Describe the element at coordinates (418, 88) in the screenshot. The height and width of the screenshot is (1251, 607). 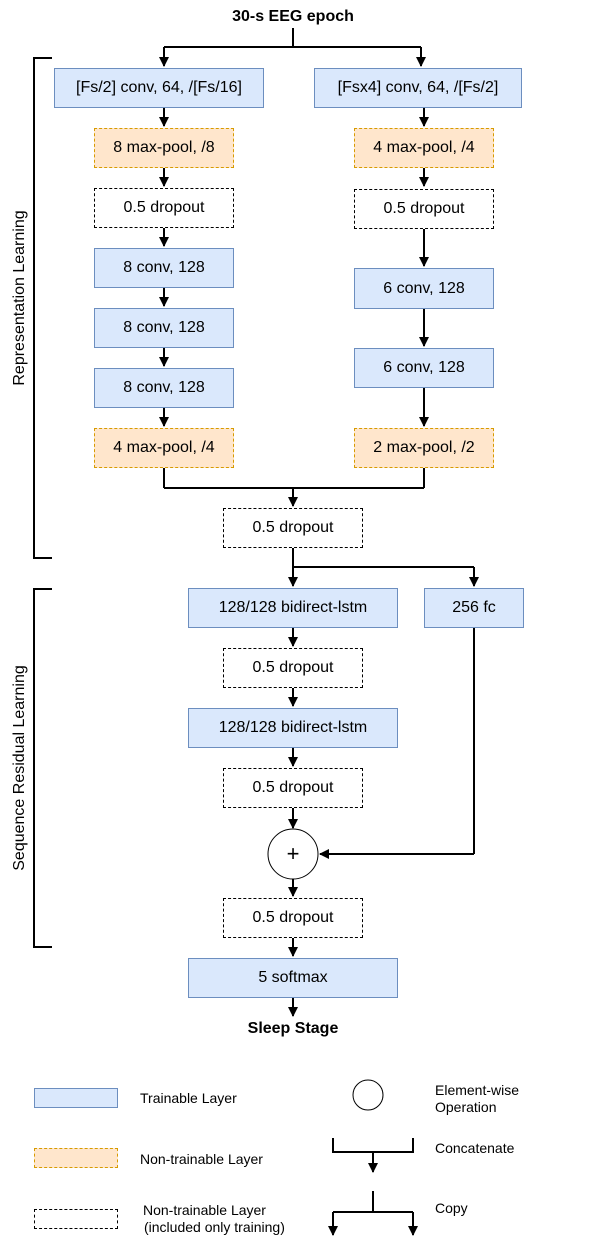
I see `right-conv-1: [Fsx4] conv, 64, /[Fs/2]` at that location.